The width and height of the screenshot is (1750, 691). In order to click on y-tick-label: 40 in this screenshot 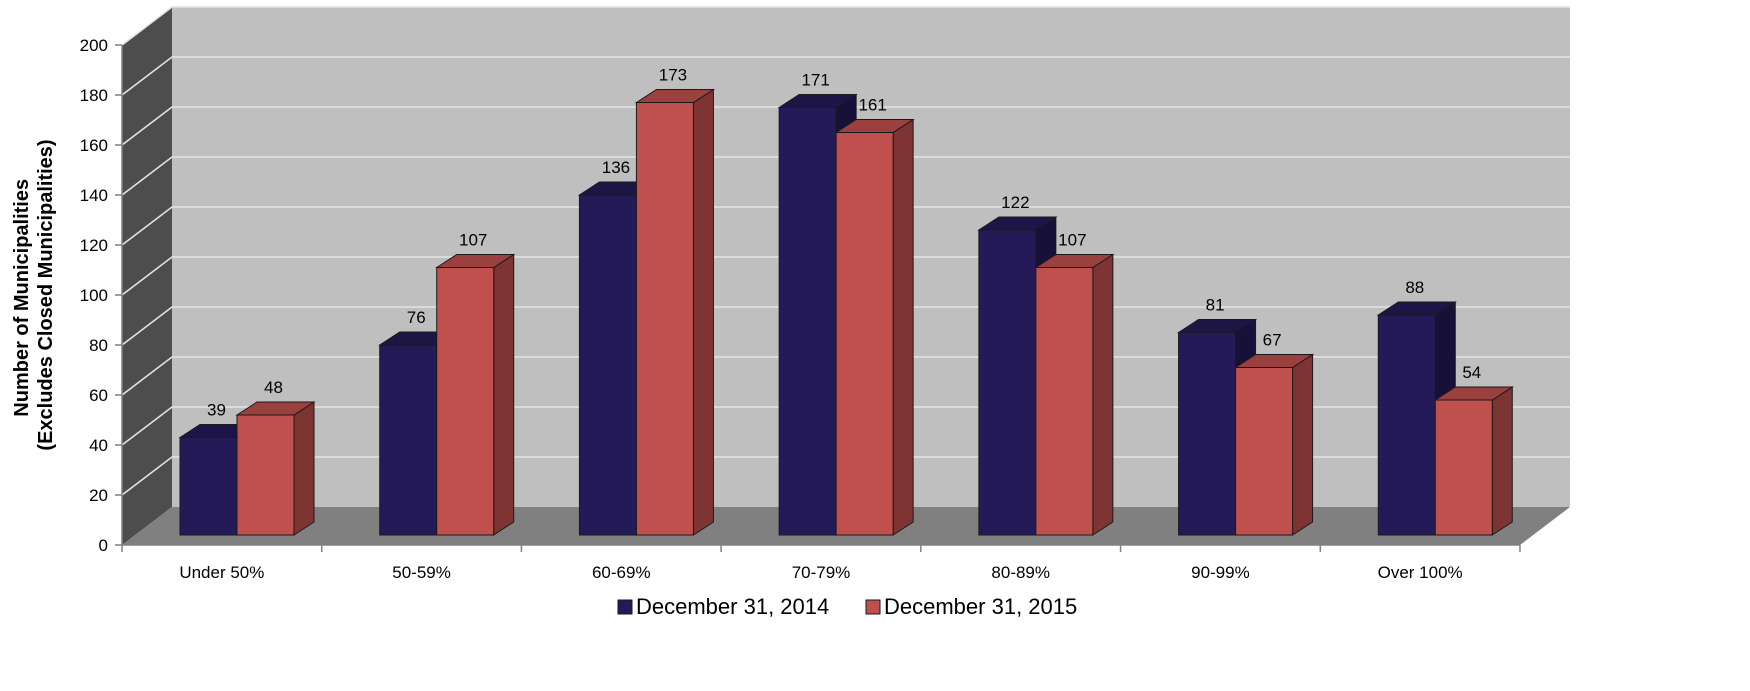, I will do `click(98, 445)`.